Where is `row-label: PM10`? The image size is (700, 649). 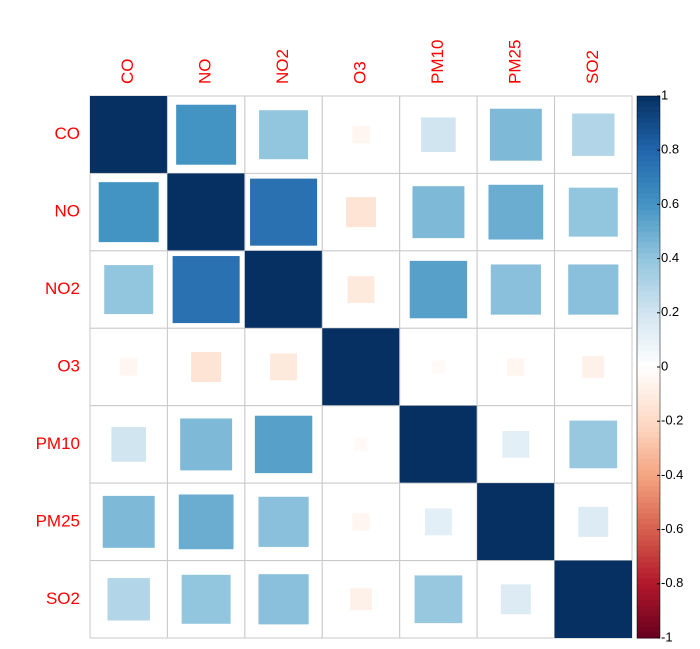
row-label: PM10 is located at coordinates (58, 443).